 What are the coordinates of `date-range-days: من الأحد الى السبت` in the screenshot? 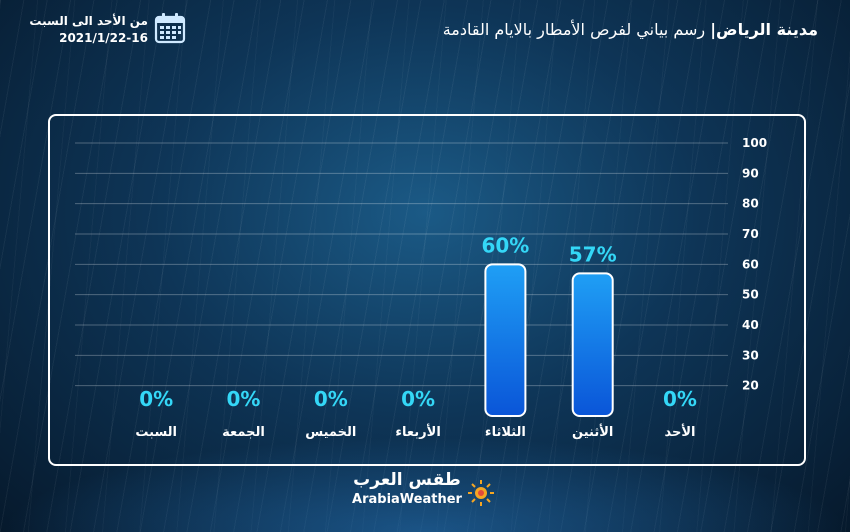 It's located at (88, 21).